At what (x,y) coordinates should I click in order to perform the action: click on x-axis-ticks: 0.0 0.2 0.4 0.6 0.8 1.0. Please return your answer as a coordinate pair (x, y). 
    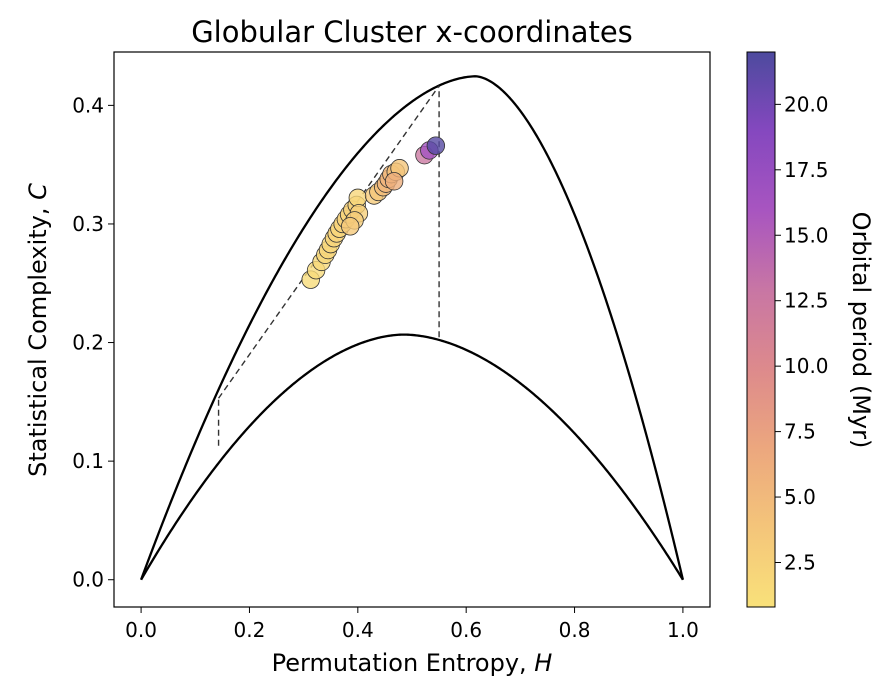
    Looking at the image, I should click on (412, 624).